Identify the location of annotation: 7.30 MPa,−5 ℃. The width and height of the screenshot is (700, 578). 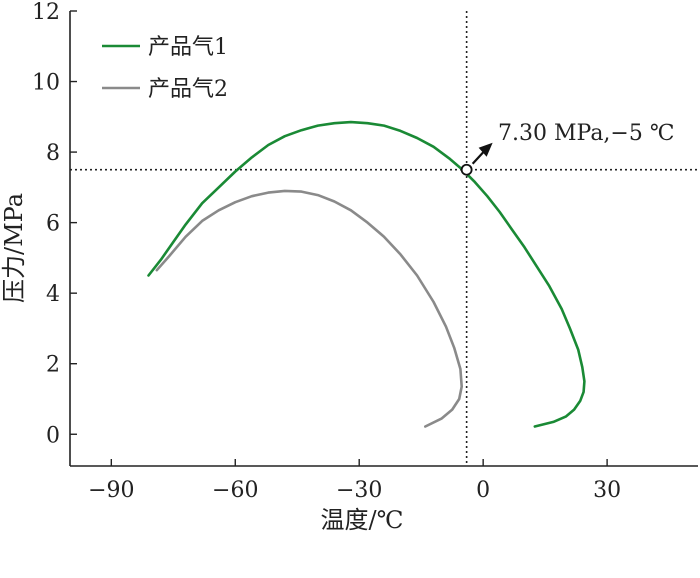
(567, 148).